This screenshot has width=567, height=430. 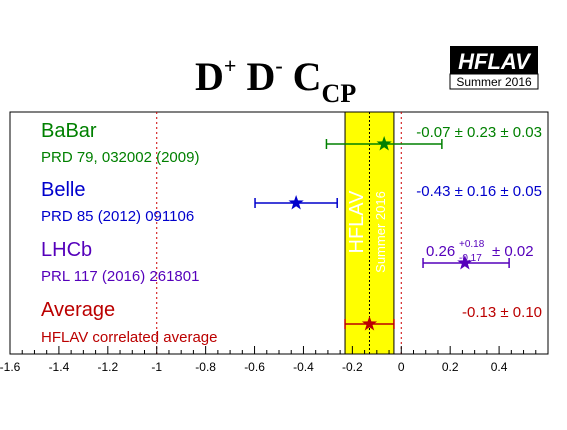 What do you see at coordinates (339, 93) in the screenshot?
I see `title-sub-cp: CP` at bounding box center [339, 93].